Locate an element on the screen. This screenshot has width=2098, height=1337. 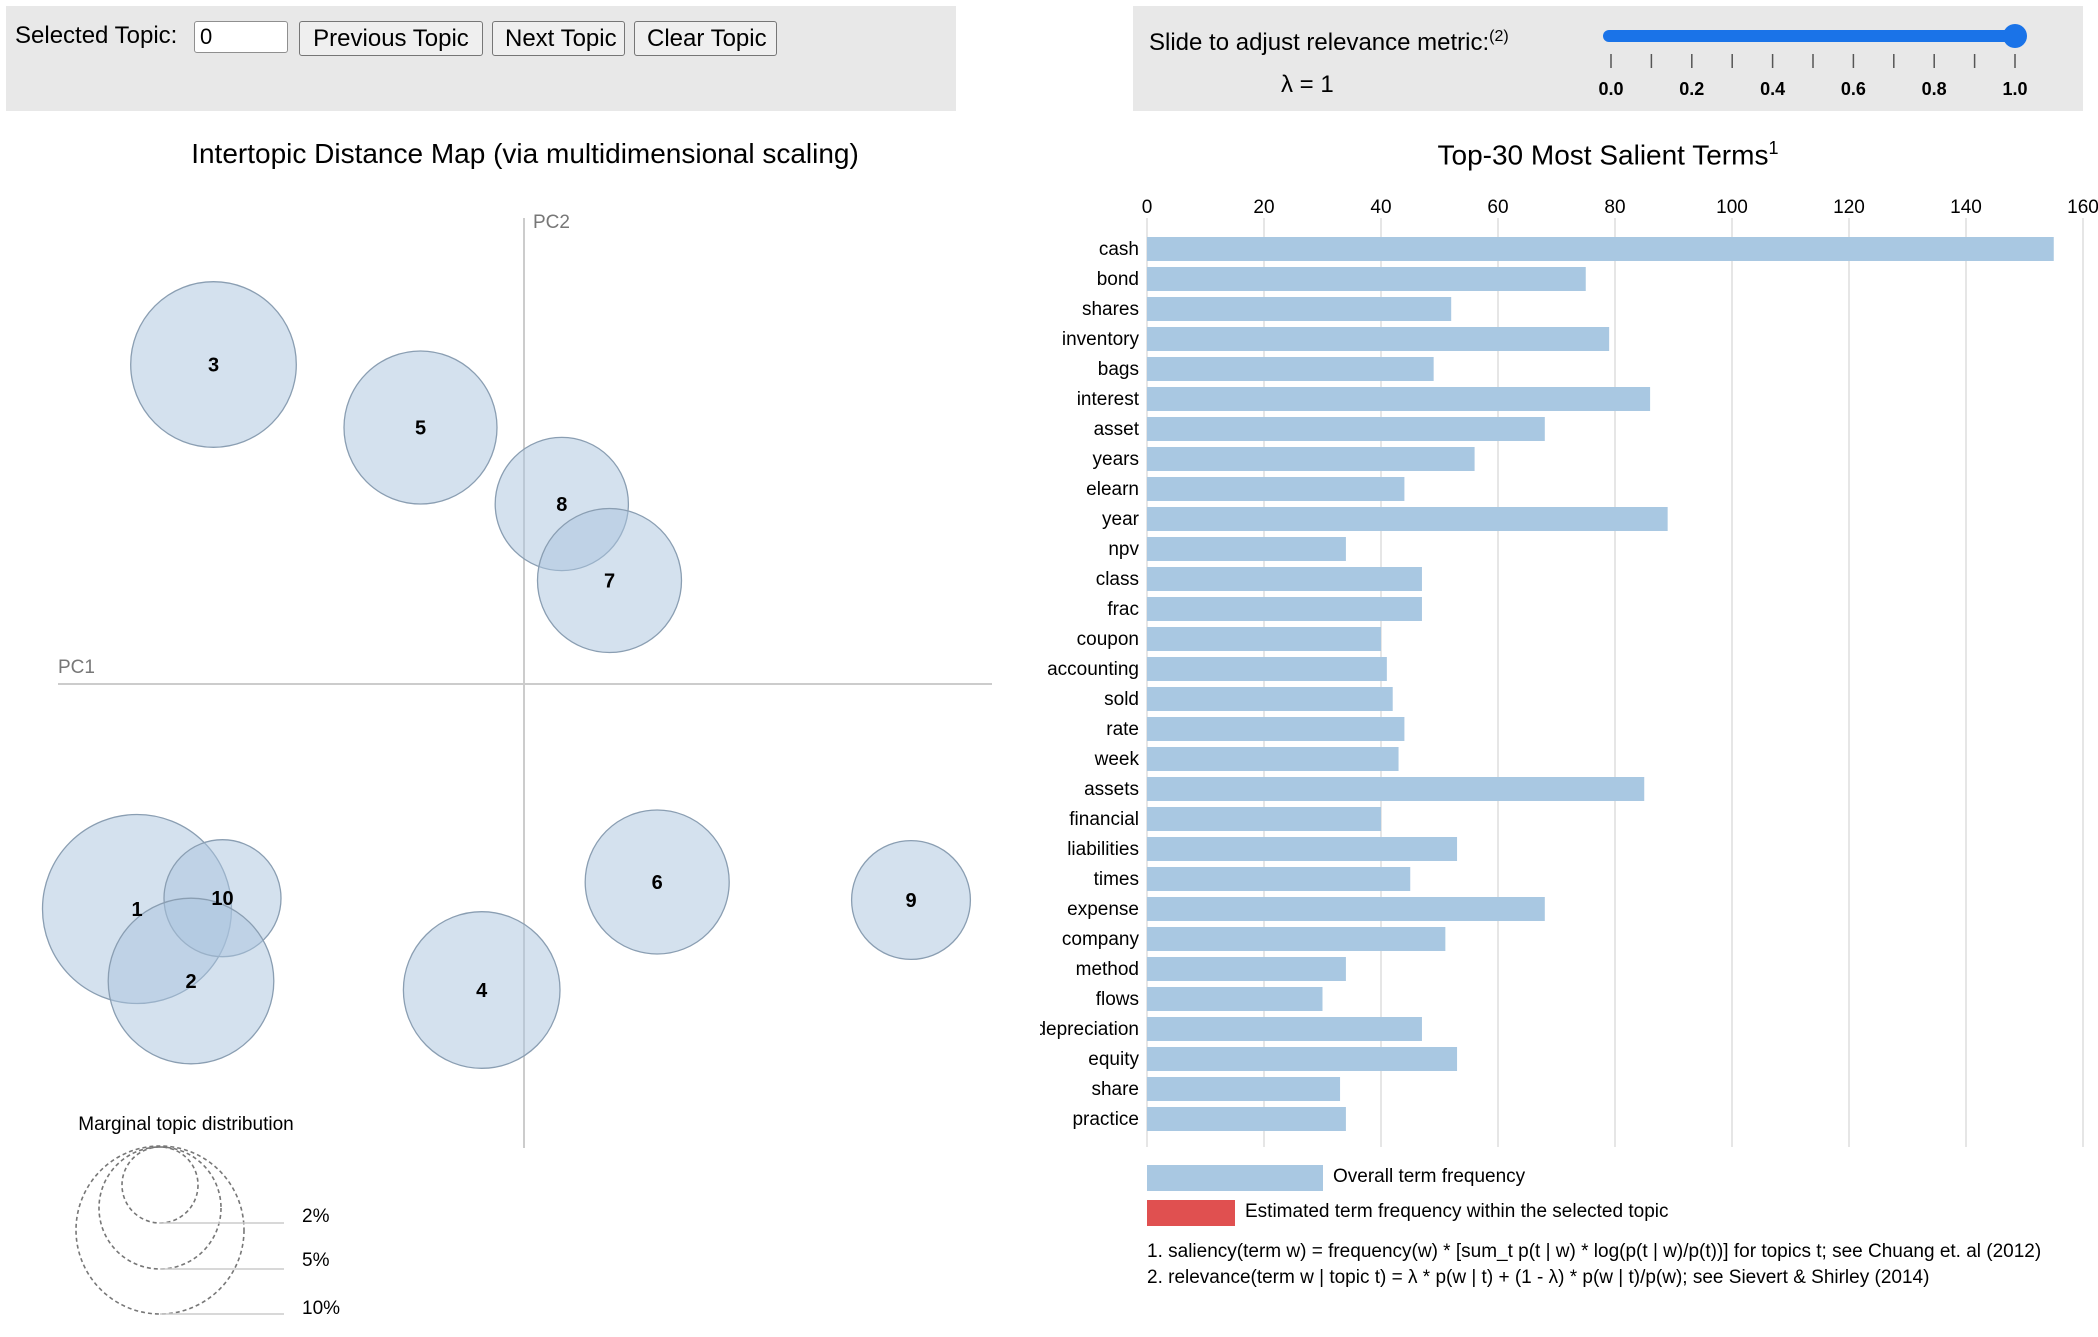
term-bar-npv is located at coordinates (1246, 549).